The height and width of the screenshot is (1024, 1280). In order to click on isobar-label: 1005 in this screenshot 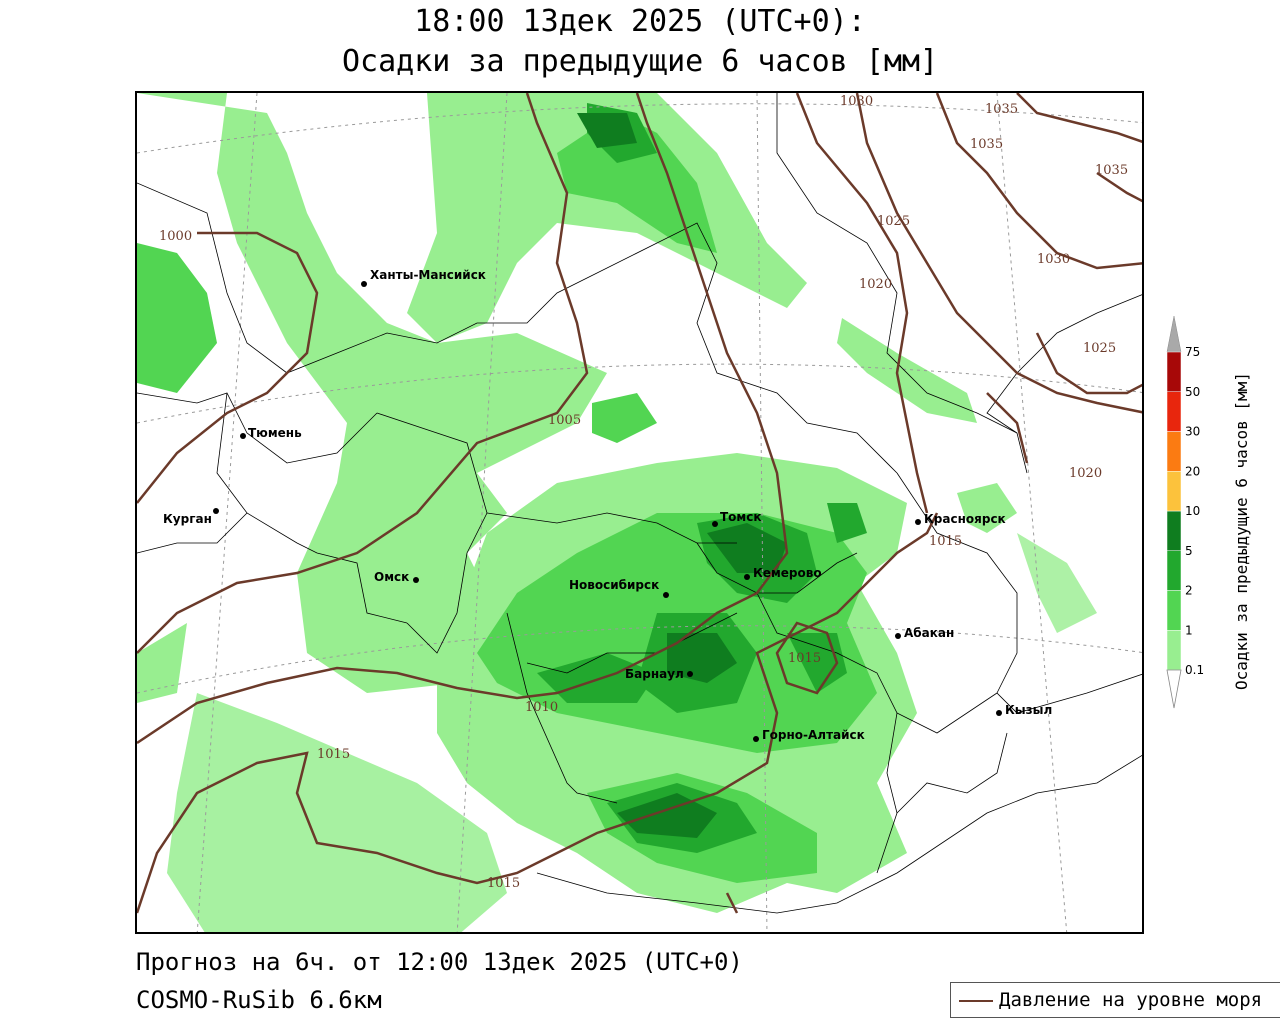, I will do `click(564, 420)`.